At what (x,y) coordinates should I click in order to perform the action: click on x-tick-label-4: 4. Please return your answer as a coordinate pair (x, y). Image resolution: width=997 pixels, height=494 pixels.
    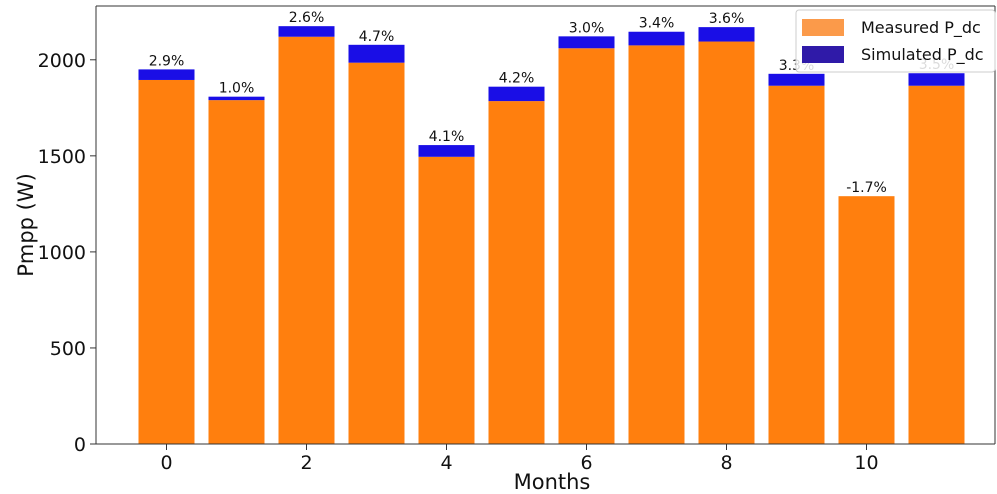
    Looking at the image, I should click on (446, 463).